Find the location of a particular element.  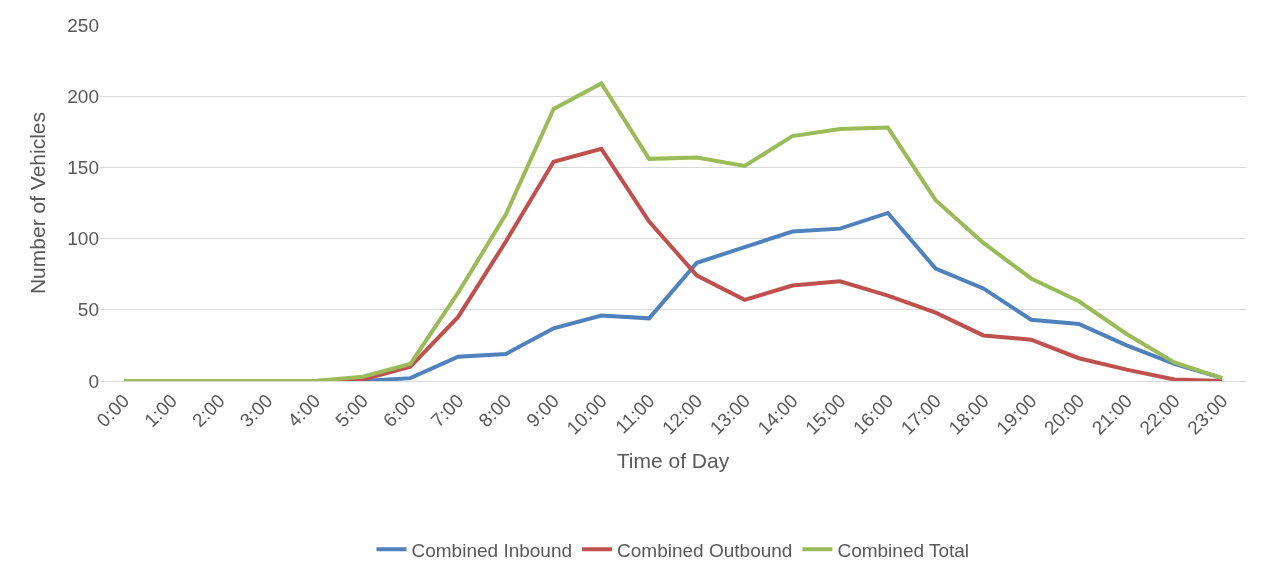

y-tick-label: 250 is located at coordinates (83, 25).